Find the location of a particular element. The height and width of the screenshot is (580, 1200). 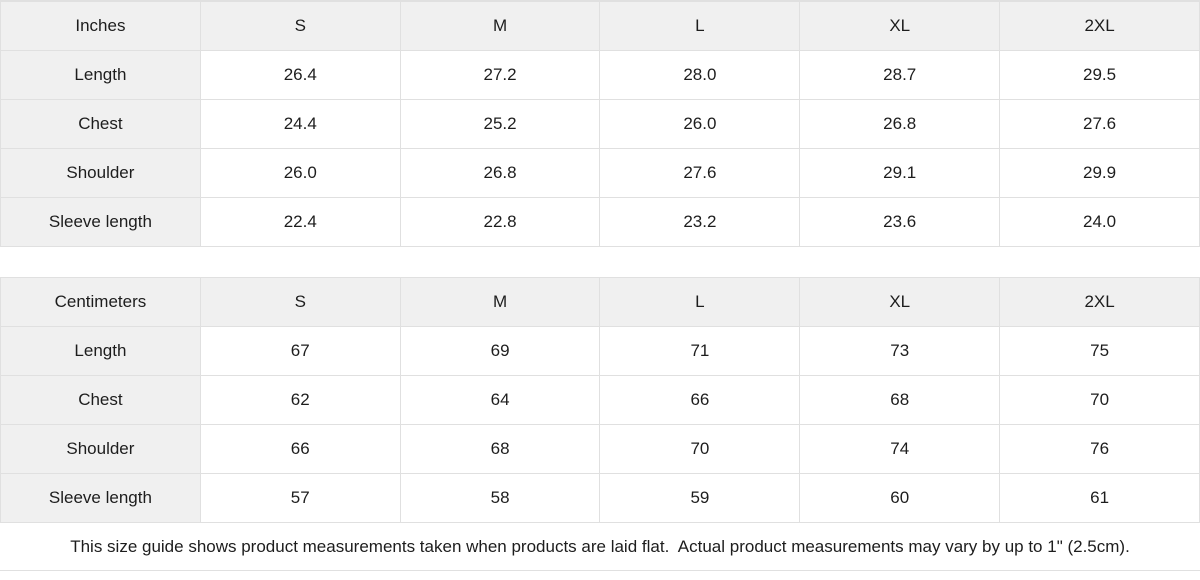

measurement-value-cell: 22.8 is located at coordinates (500, 222).